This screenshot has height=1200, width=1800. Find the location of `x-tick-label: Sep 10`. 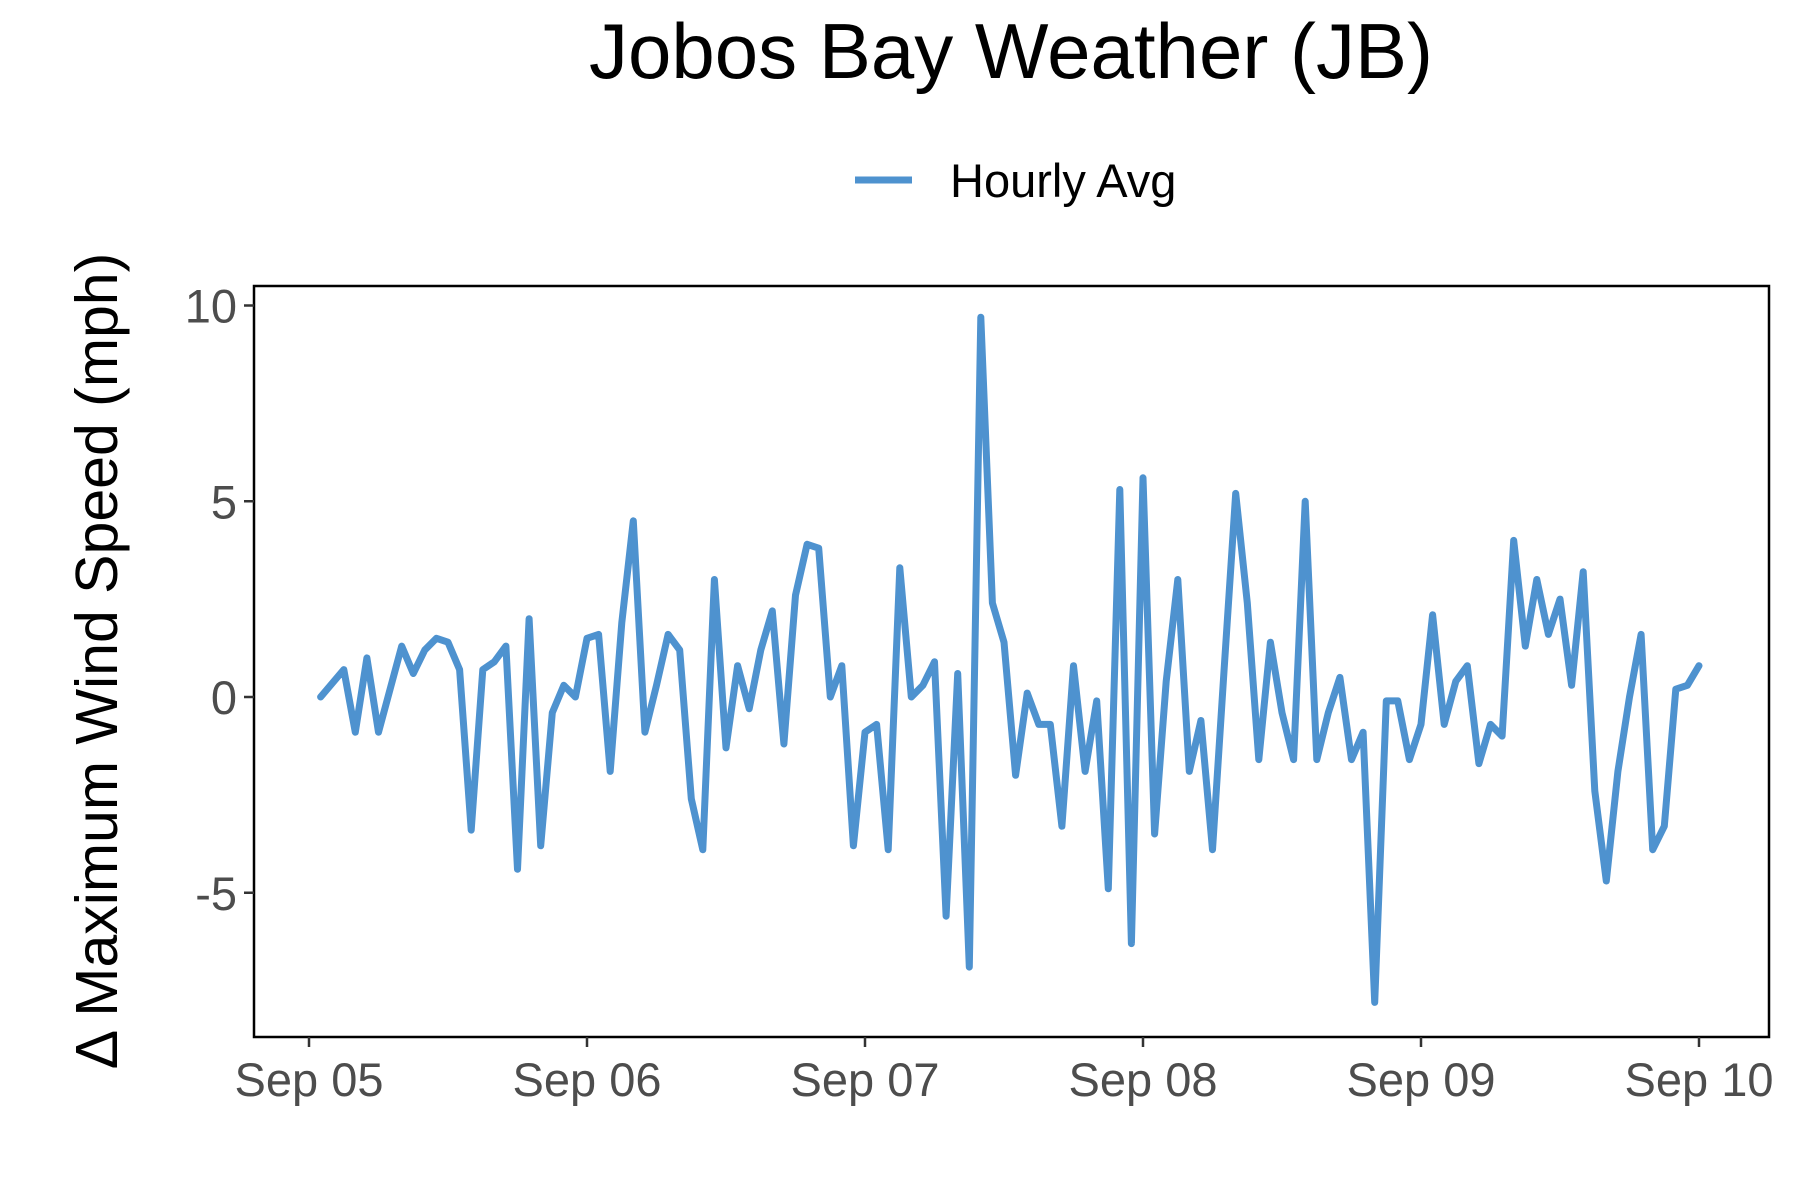

x-tick-label: Sep 10 is located at coordinates (1699, 1079).